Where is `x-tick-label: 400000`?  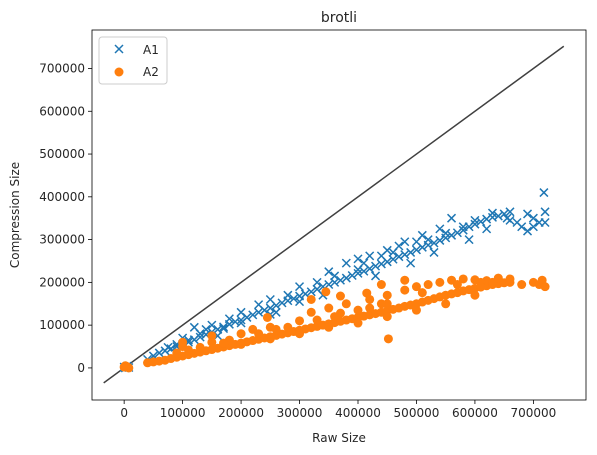 x-tick-label: 400000 is located at coordinates (358, 413).